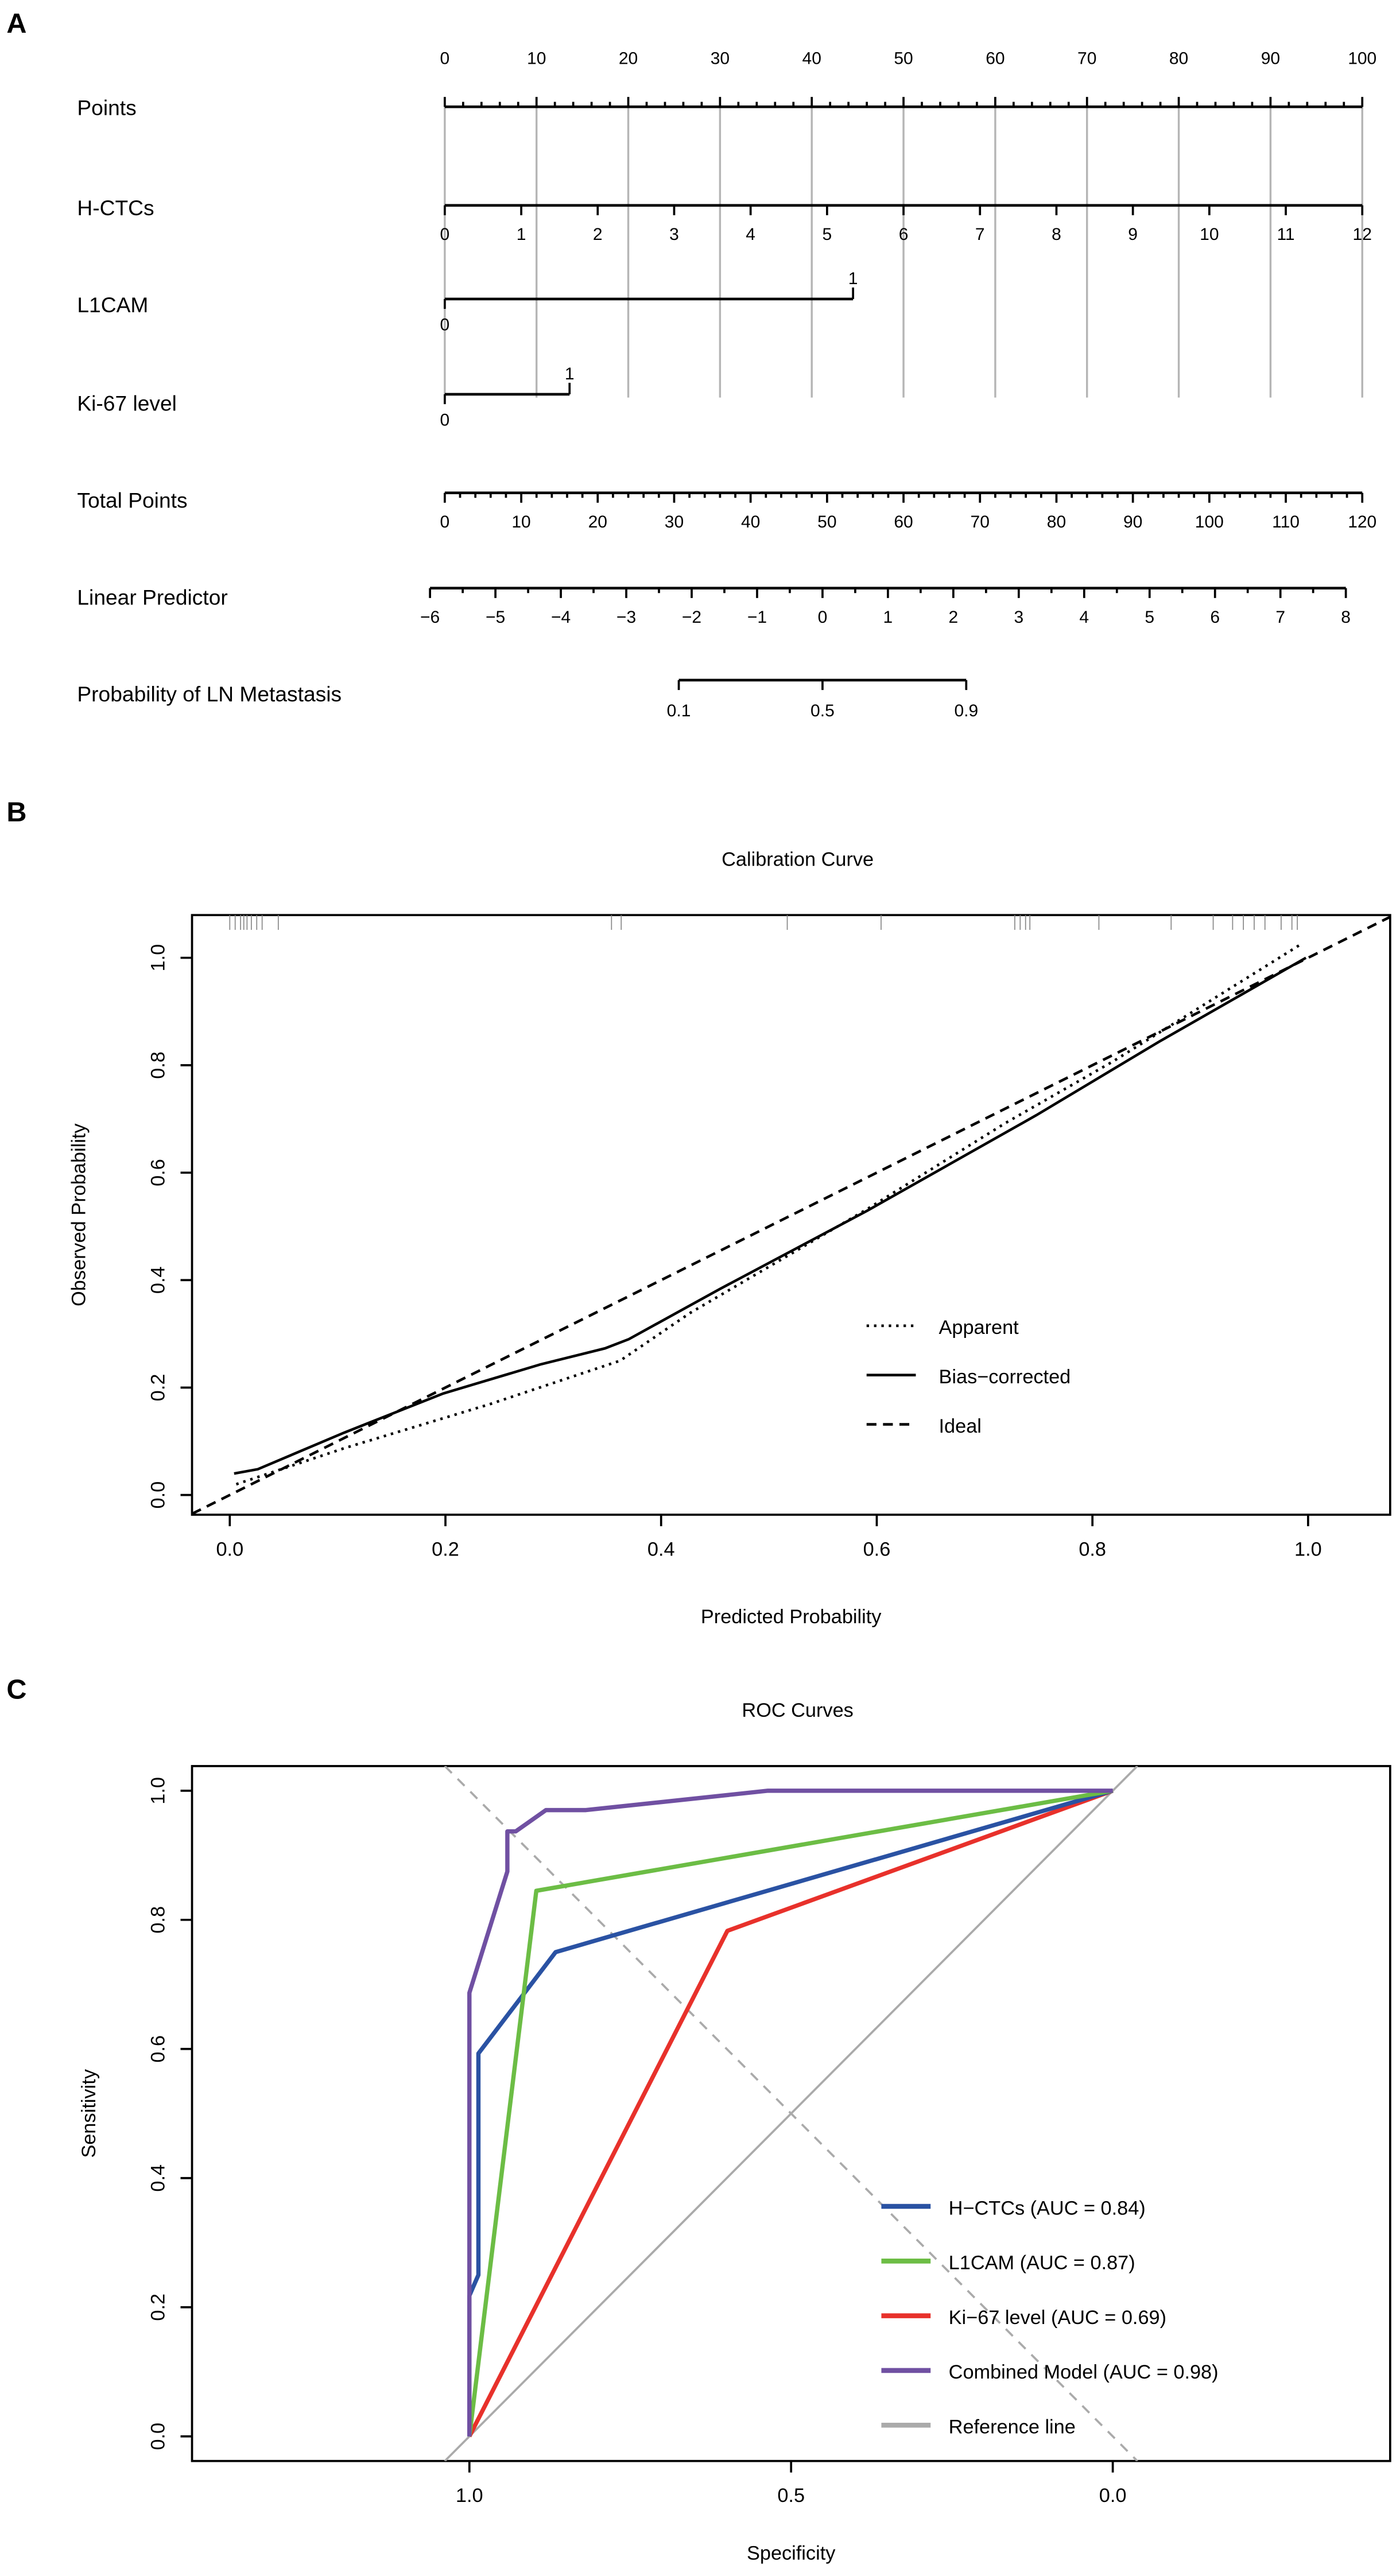  What do you see at coordinates (1363, 234) in the screenshot?
I see `tick-label: 12` at bounding box center [1363, 234].